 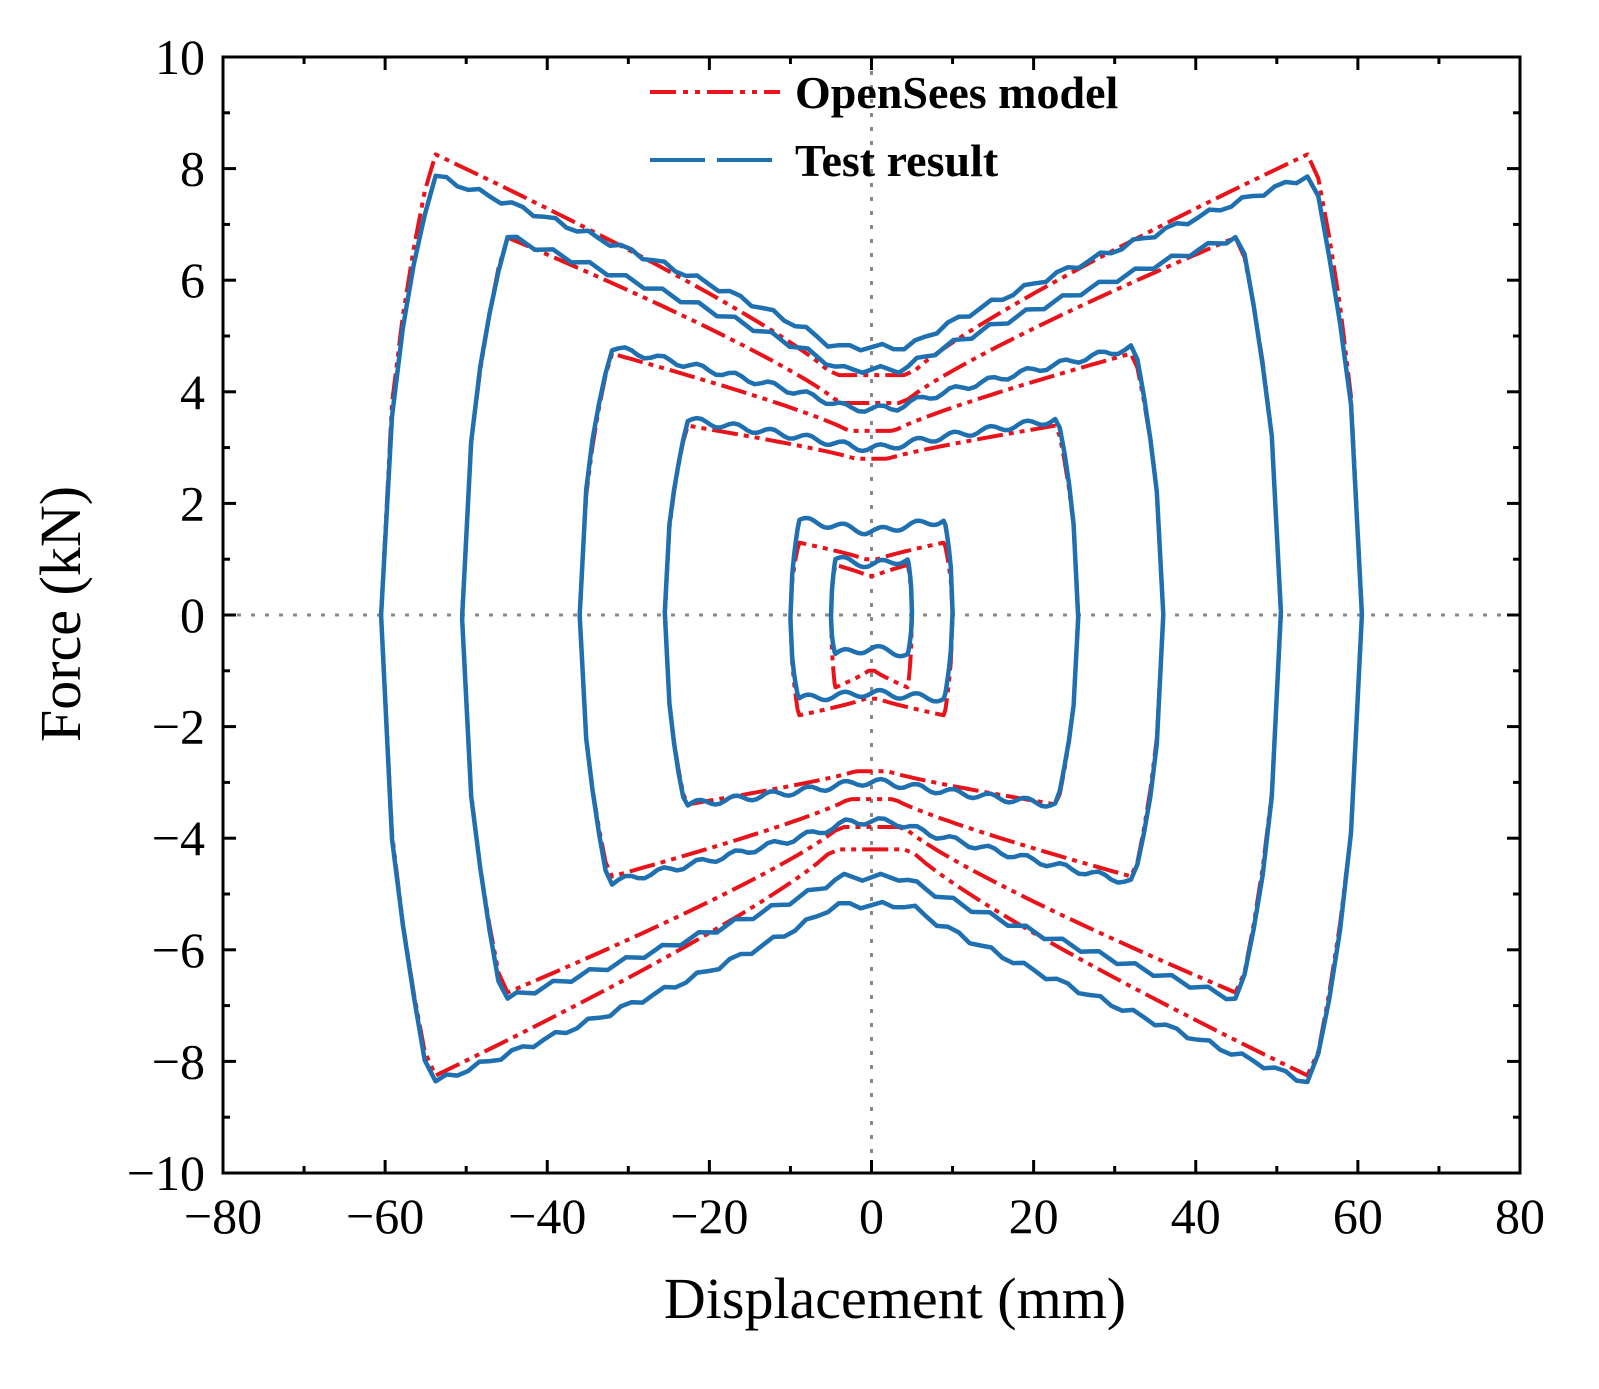 I want to click on y-tick-label: −10, so click(x=166, y=1173).